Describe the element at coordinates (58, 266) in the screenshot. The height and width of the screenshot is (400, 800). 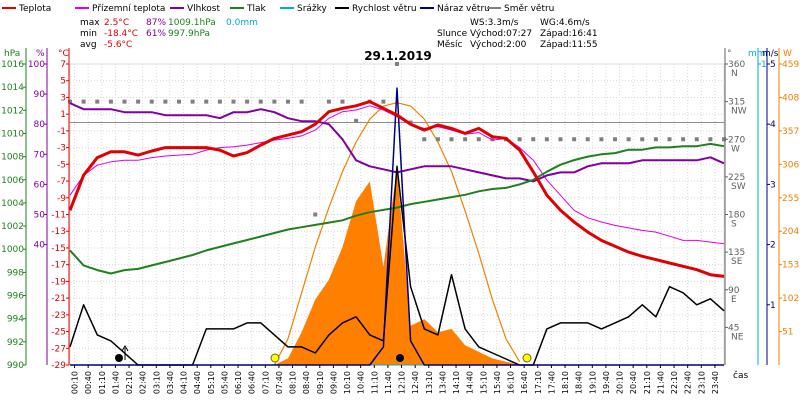
I see `y-tick-label: -17` at that location.